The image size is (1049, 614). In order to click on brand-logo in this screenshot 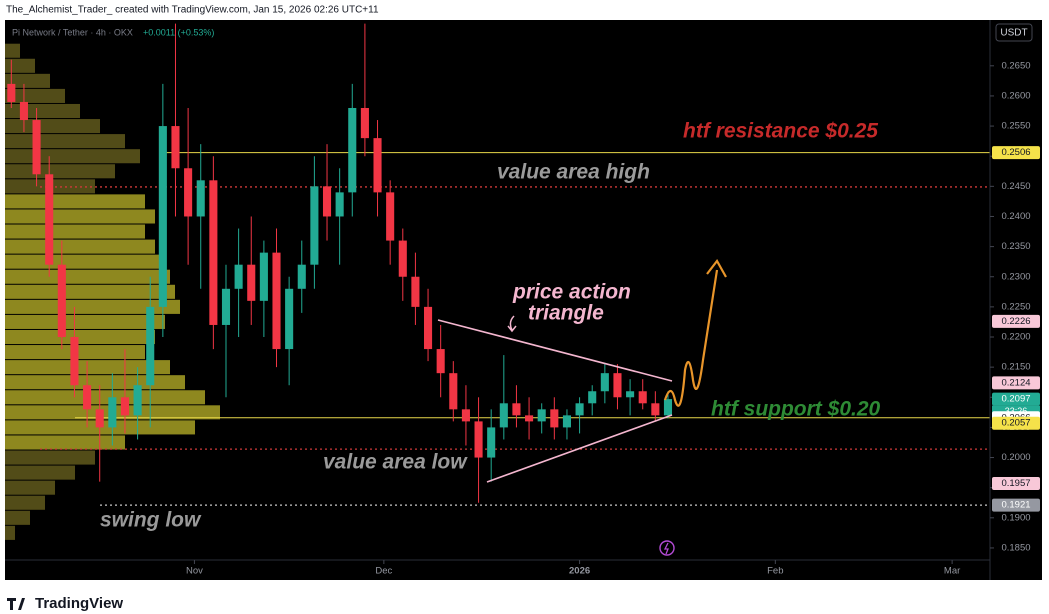, I will do `click(16, 604)`.